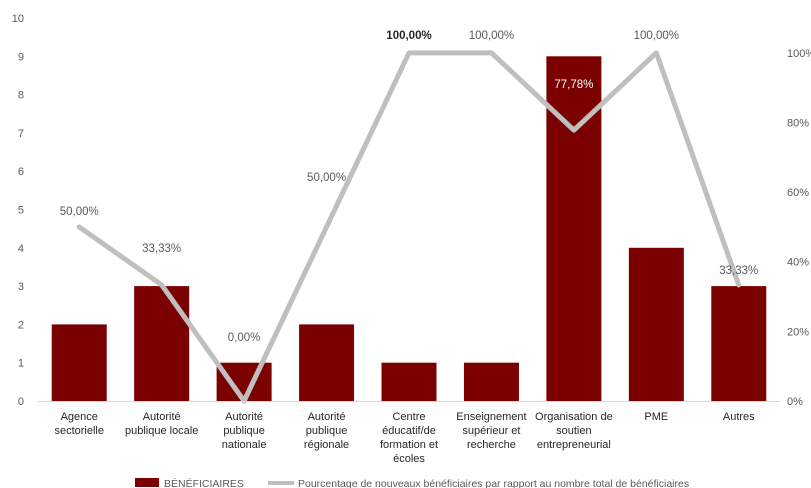  What do you see at coordinates (204, 482) in the screenshot?
I see `legend-label-bars: BÉNÉFICIAIRES` at bounding box center [204, 482].